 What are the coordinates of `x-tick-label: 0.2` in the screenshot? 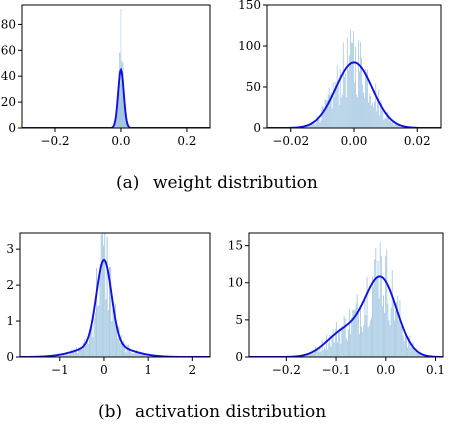 It's located at (186, 141).